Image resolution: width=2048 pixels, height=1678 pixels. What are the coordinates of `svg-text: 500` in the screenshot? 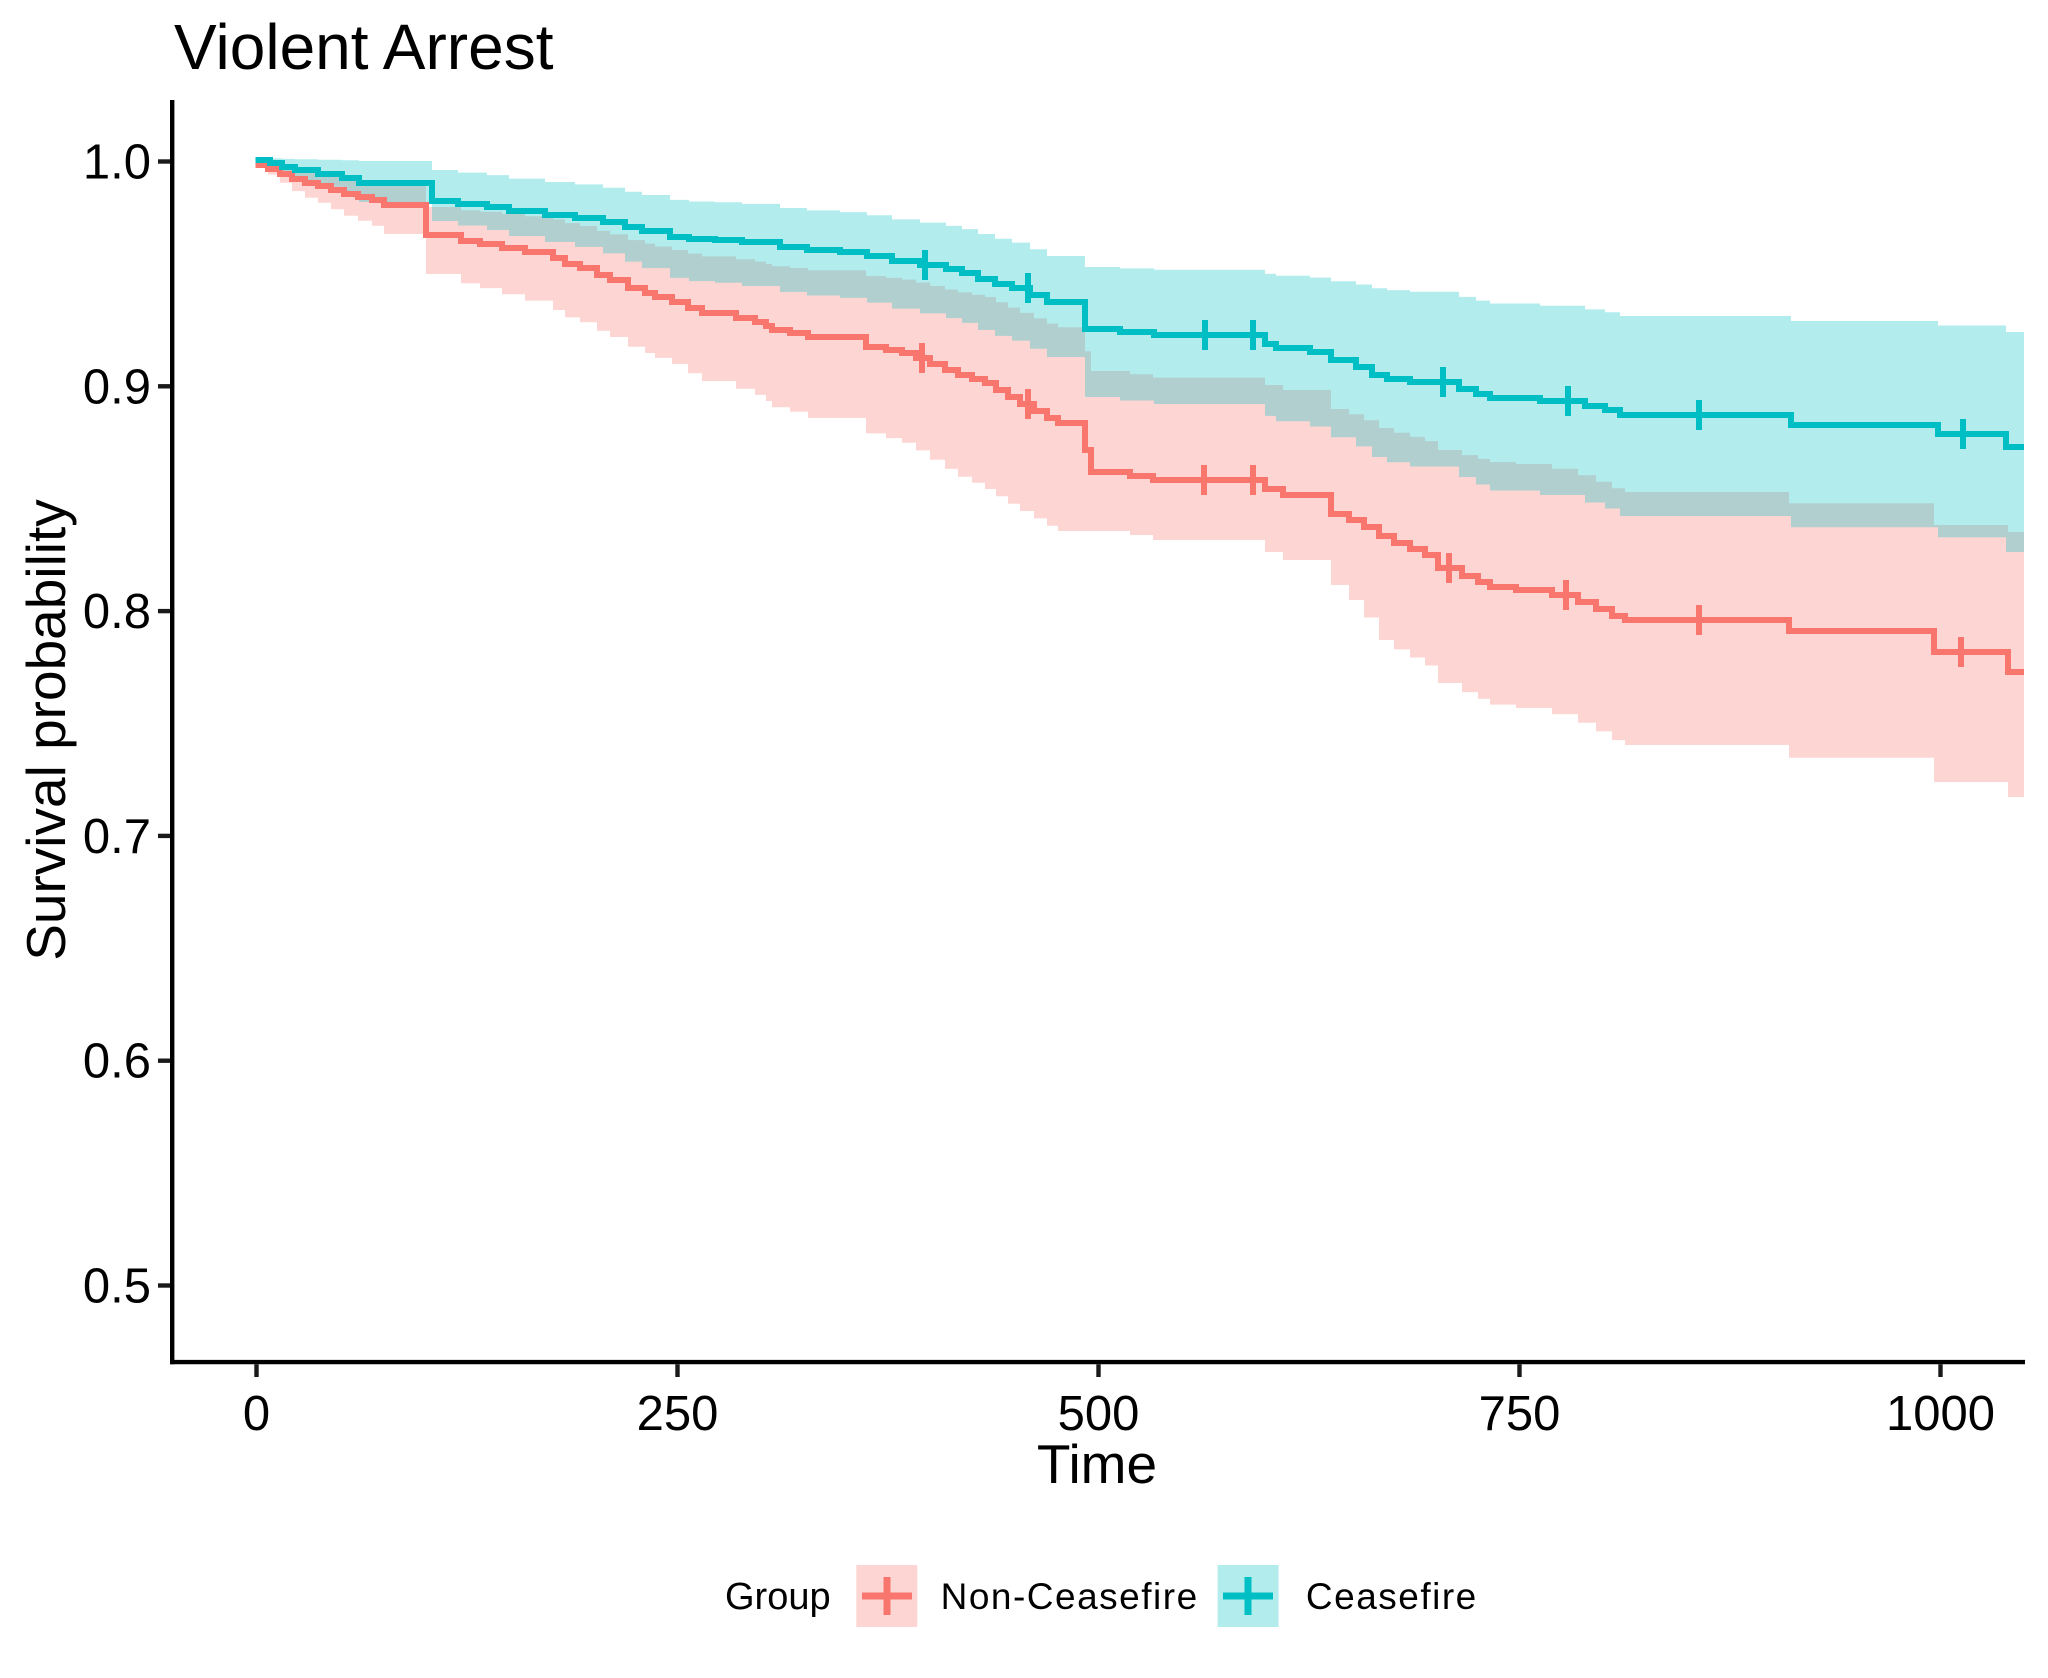 It's located at (1099, 1414).